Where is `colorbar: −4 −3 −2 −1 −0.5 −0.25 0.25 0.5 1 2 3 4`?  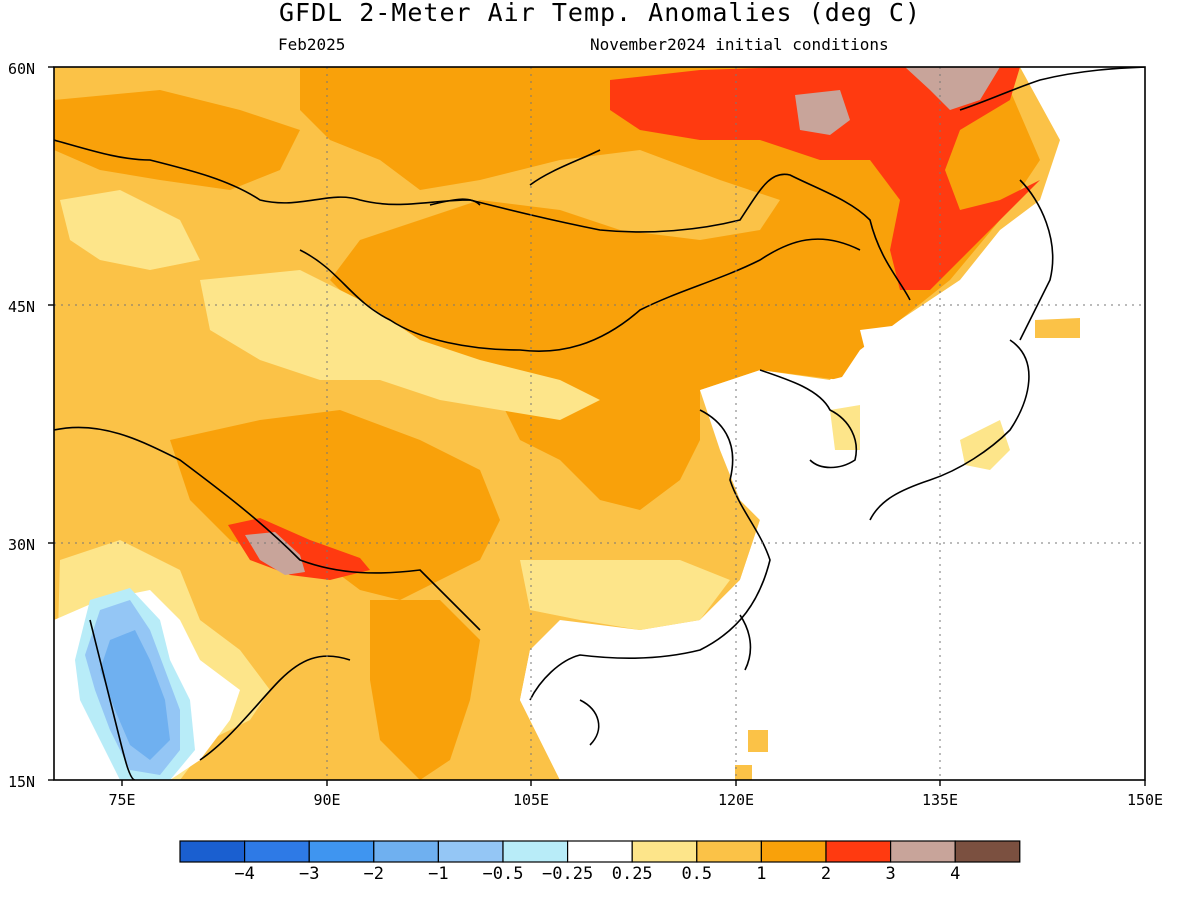
colorbar: −4 −3 −2 −1 −0.5 −0.25 0.25 0.5 1 2 3 4 is located at coordinates (600, 862).